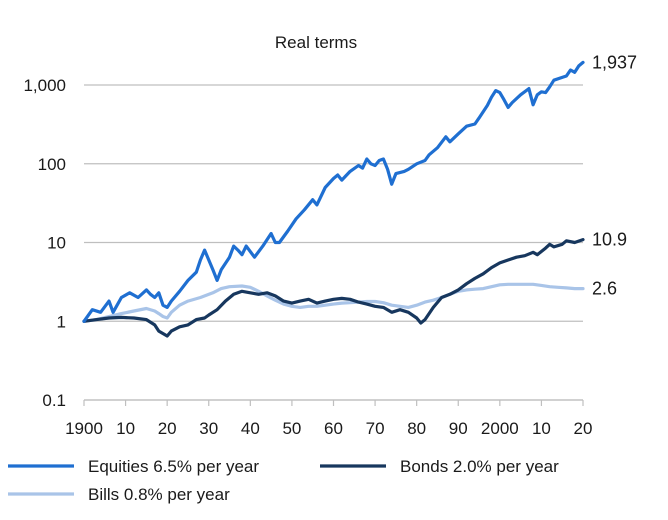 Image resolution: width=668 pixels, height=520 pixels. Describe the element at coordinates (316, 42) in the screenshot. I see `chart-title: Real terms` at that location.